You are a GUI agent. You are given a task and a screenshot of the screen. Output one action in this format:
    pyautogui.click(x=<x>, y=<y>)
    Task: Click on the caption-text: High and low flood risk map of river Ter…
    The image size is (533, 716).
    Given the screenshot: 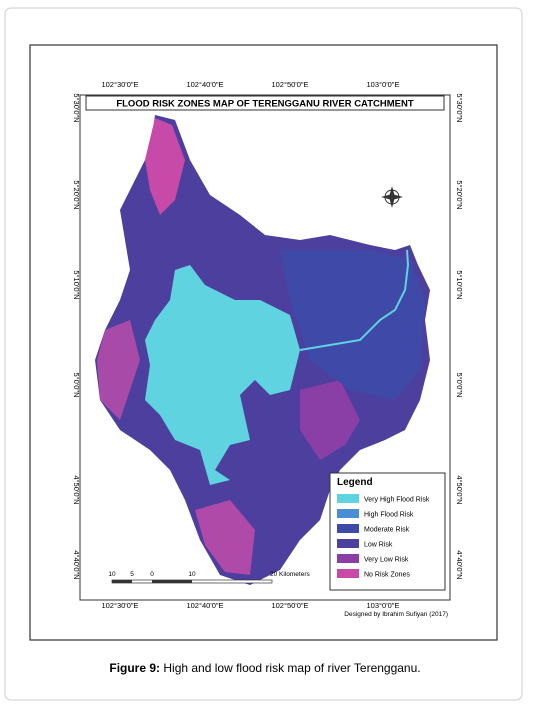 What is the action you would take?
    pyautogui.click(x=290, y=668)
    